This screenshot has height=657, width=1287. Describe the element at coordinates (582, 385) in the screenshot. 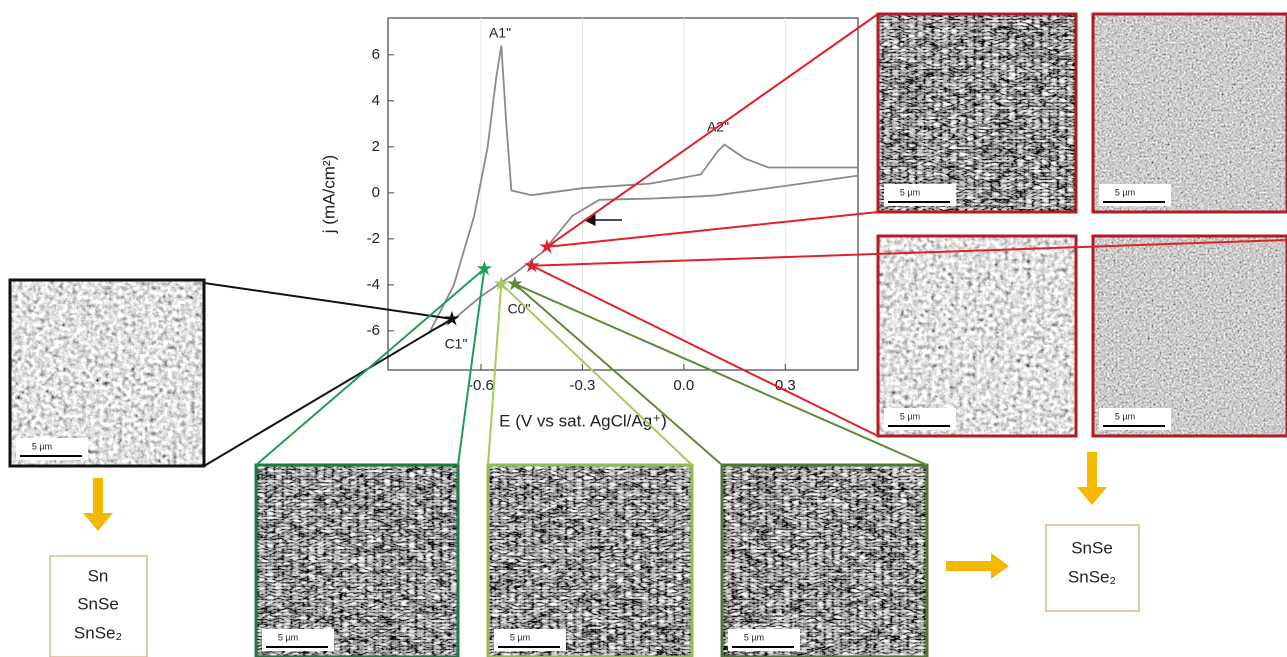

I see `x-tick-label: -0.3` at that location.